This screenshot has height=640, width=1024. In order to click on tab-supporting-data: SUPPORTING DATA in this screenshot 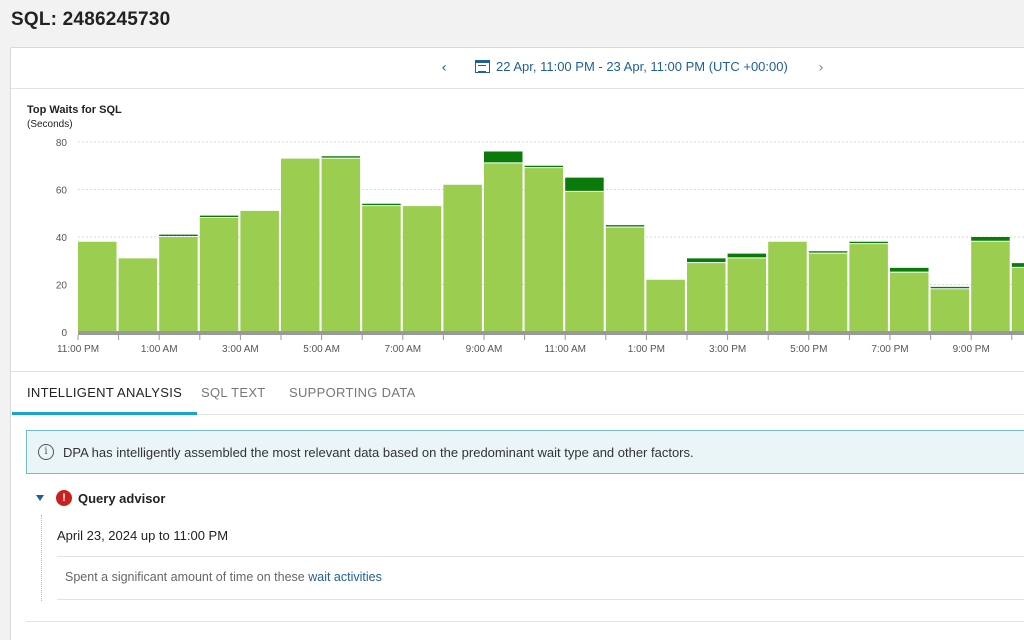, I will do `click(352, 392)`.